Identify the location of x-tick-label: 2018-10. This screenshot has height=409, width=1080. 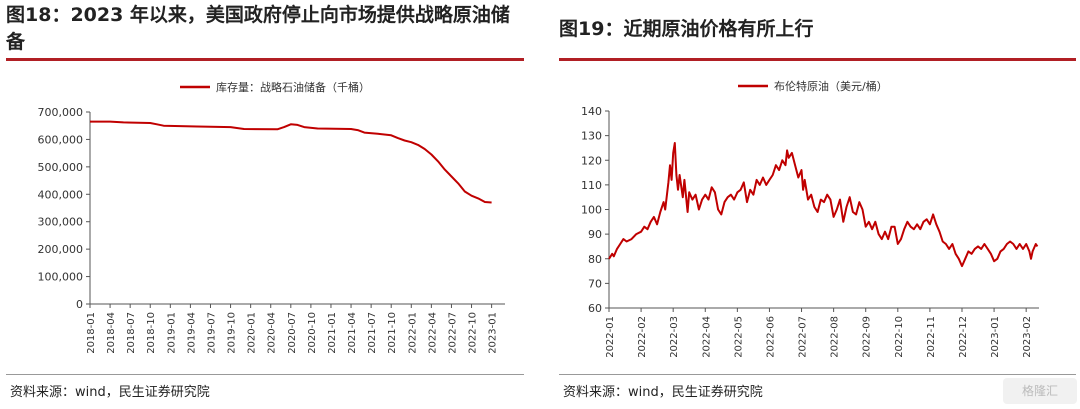
(151, 333).